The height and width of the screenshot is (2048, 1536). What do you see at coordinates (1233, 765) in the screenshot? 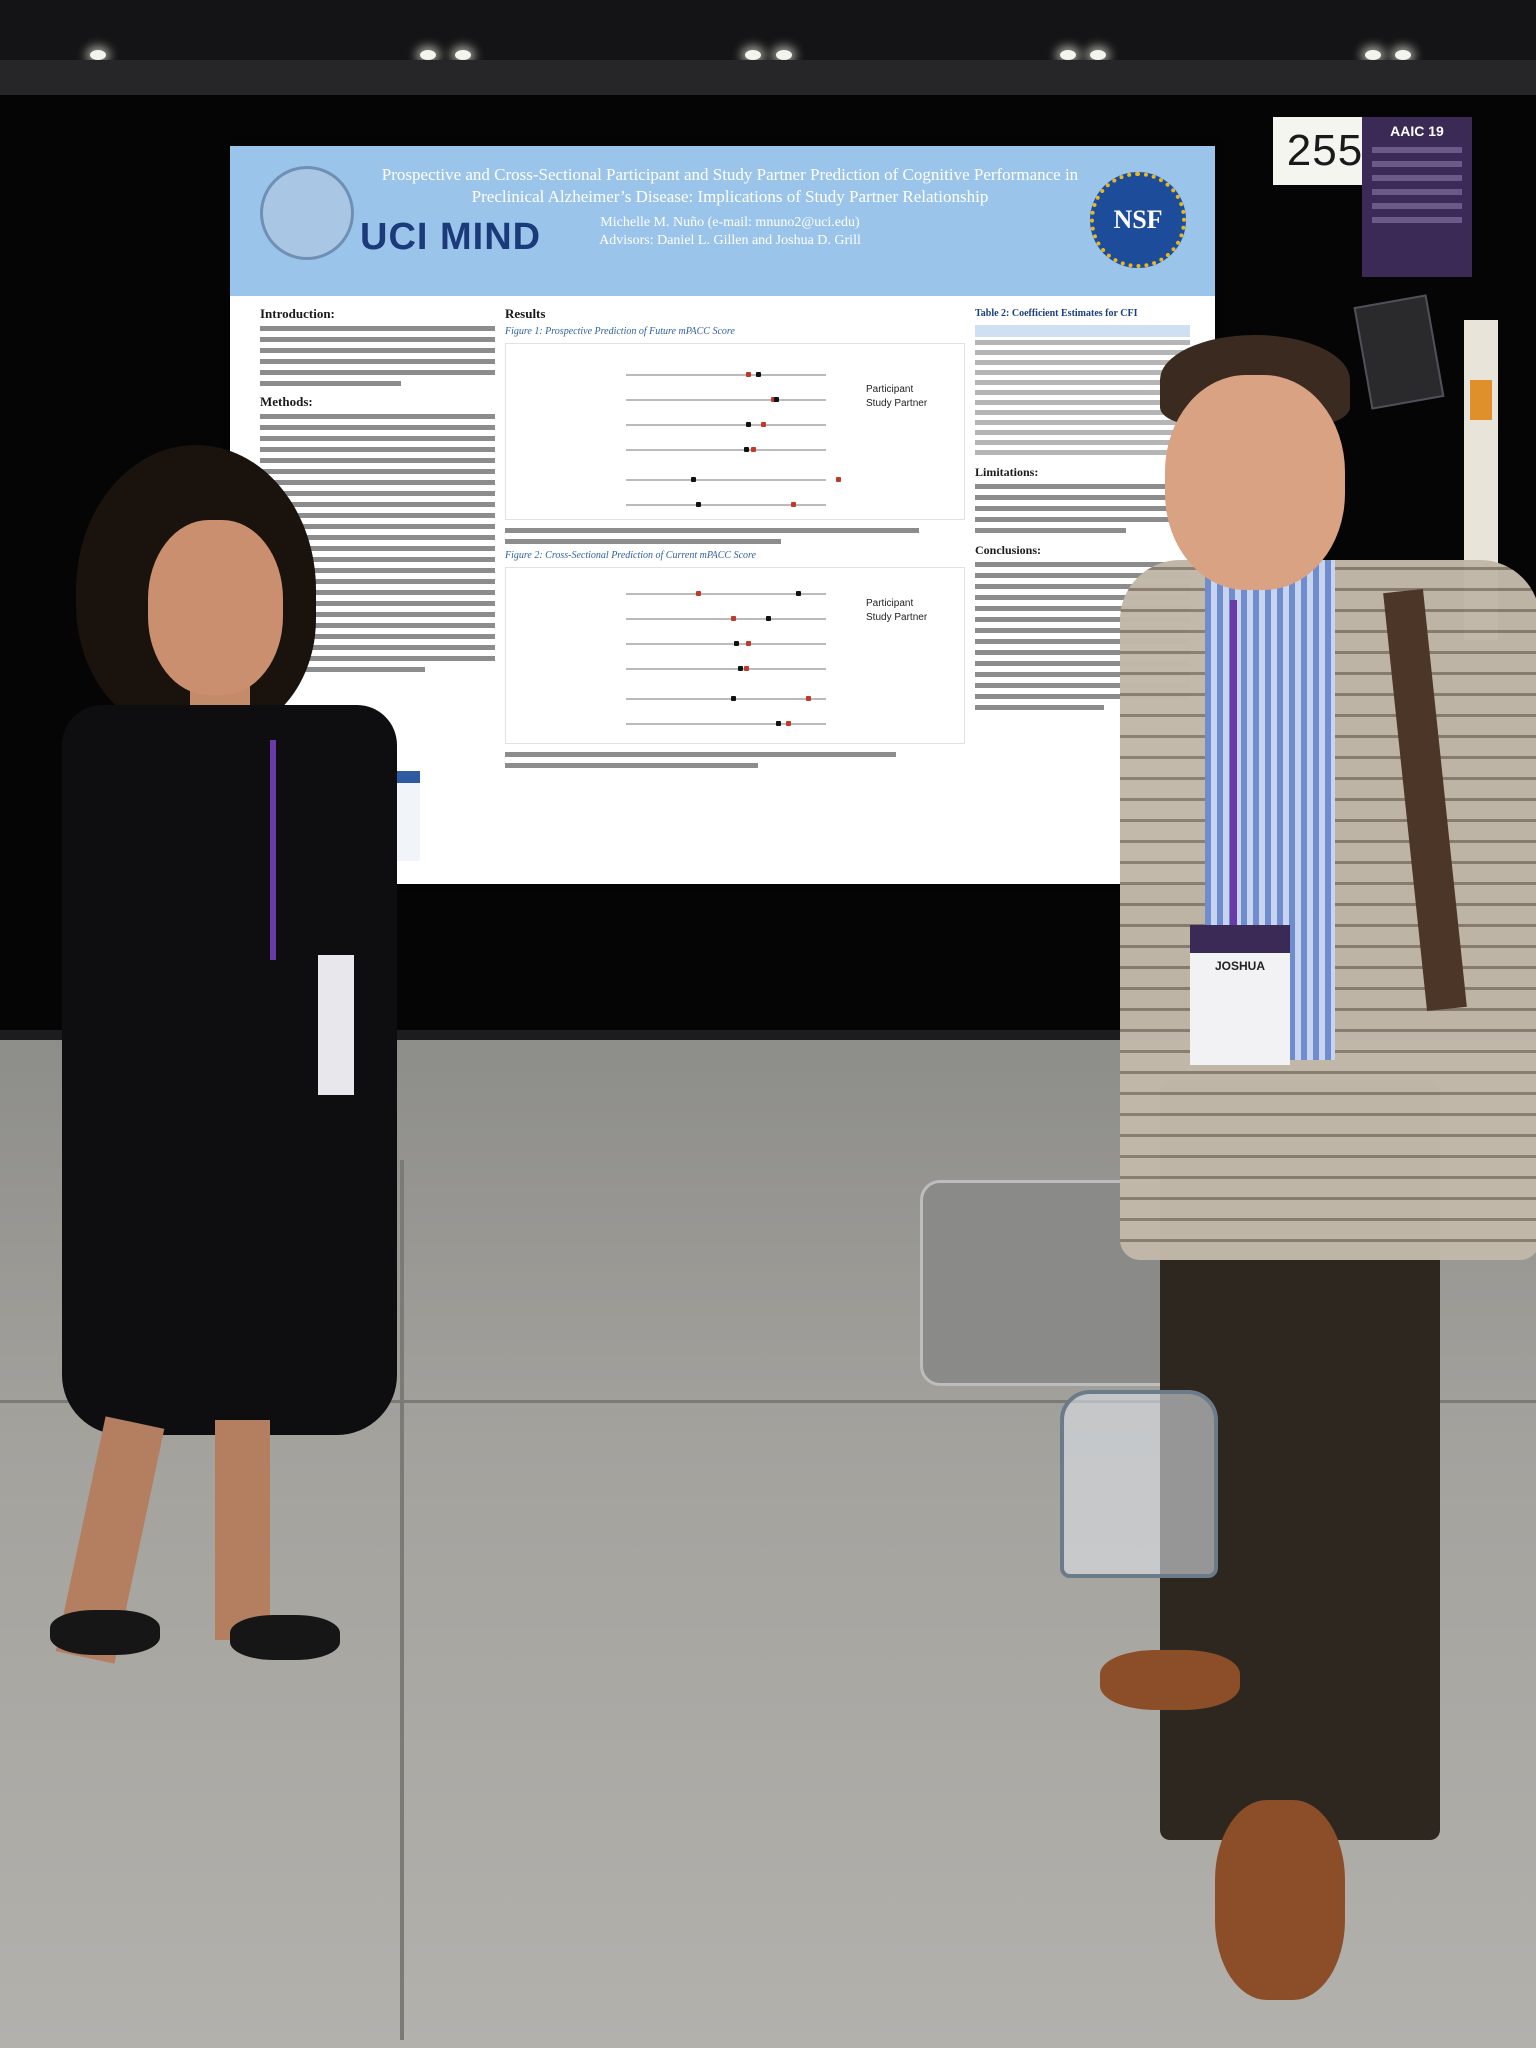
I see `man-lanyard` at bounding box center [1233, 765].